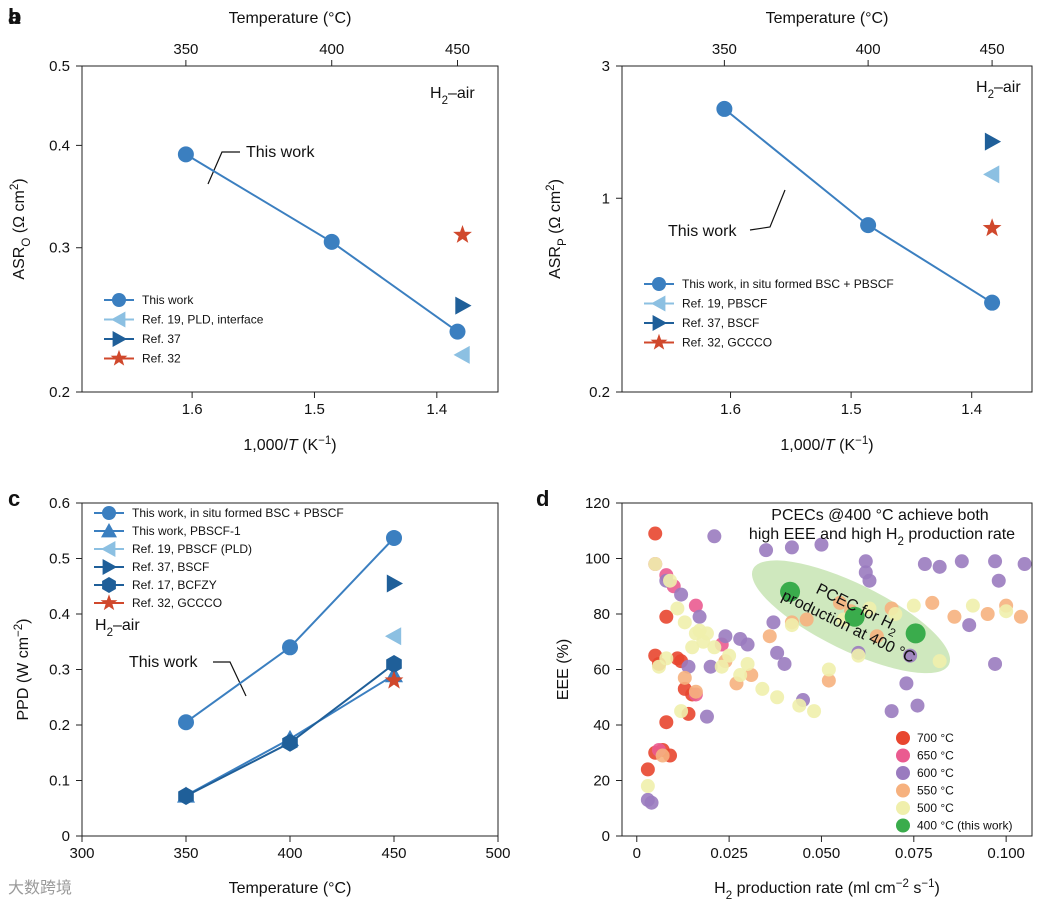  Describe the element at coordinates (702, 231) in the screenshot. I see `b-this-work-label: This work` at that location.